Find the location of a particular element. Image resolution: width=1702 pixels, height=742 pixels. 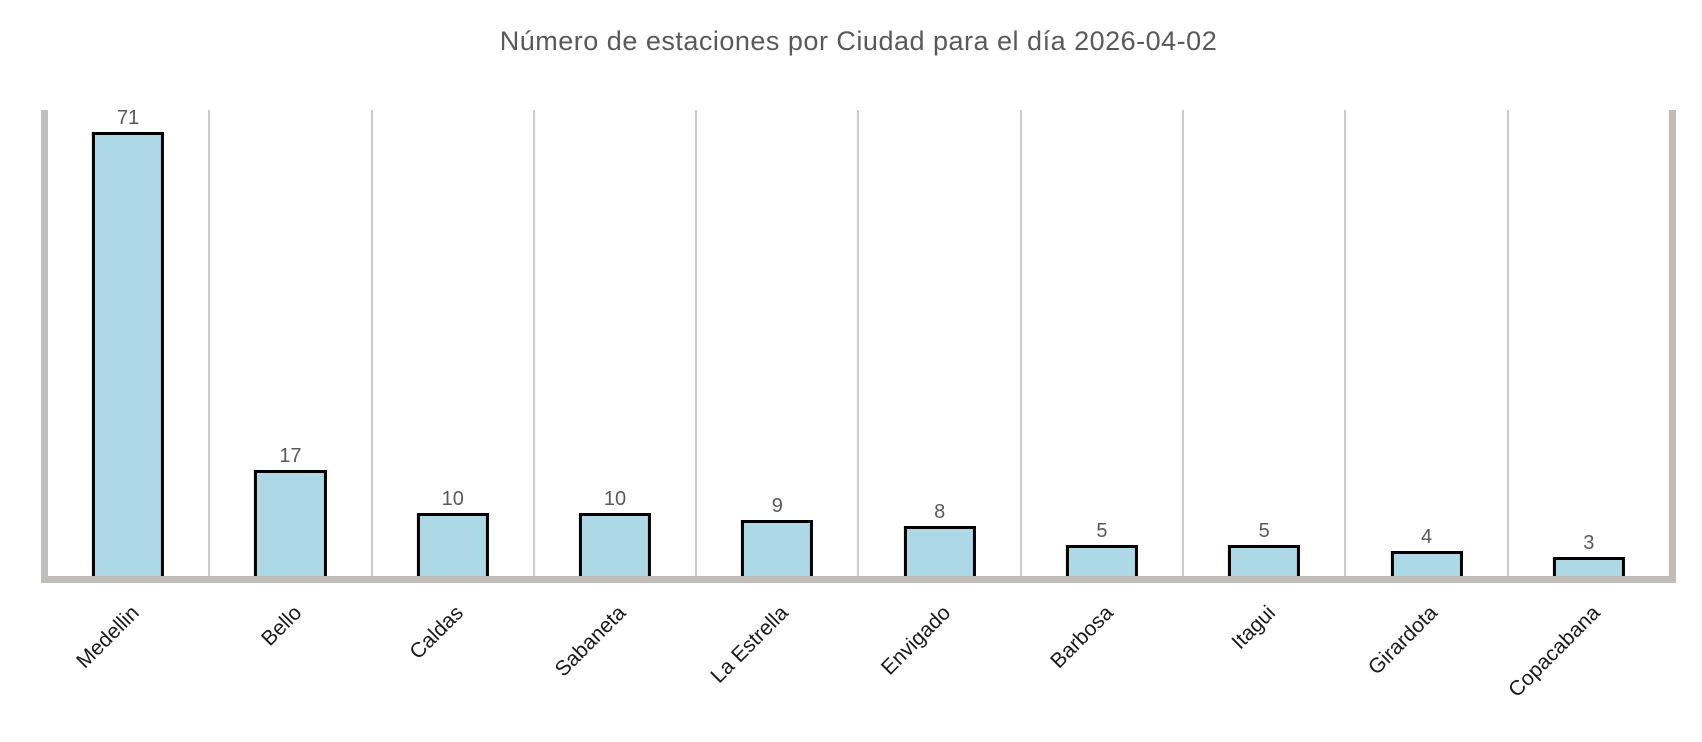

category-slot-la-estrella: 9 La Estrella is located at coordinates (778, 399).